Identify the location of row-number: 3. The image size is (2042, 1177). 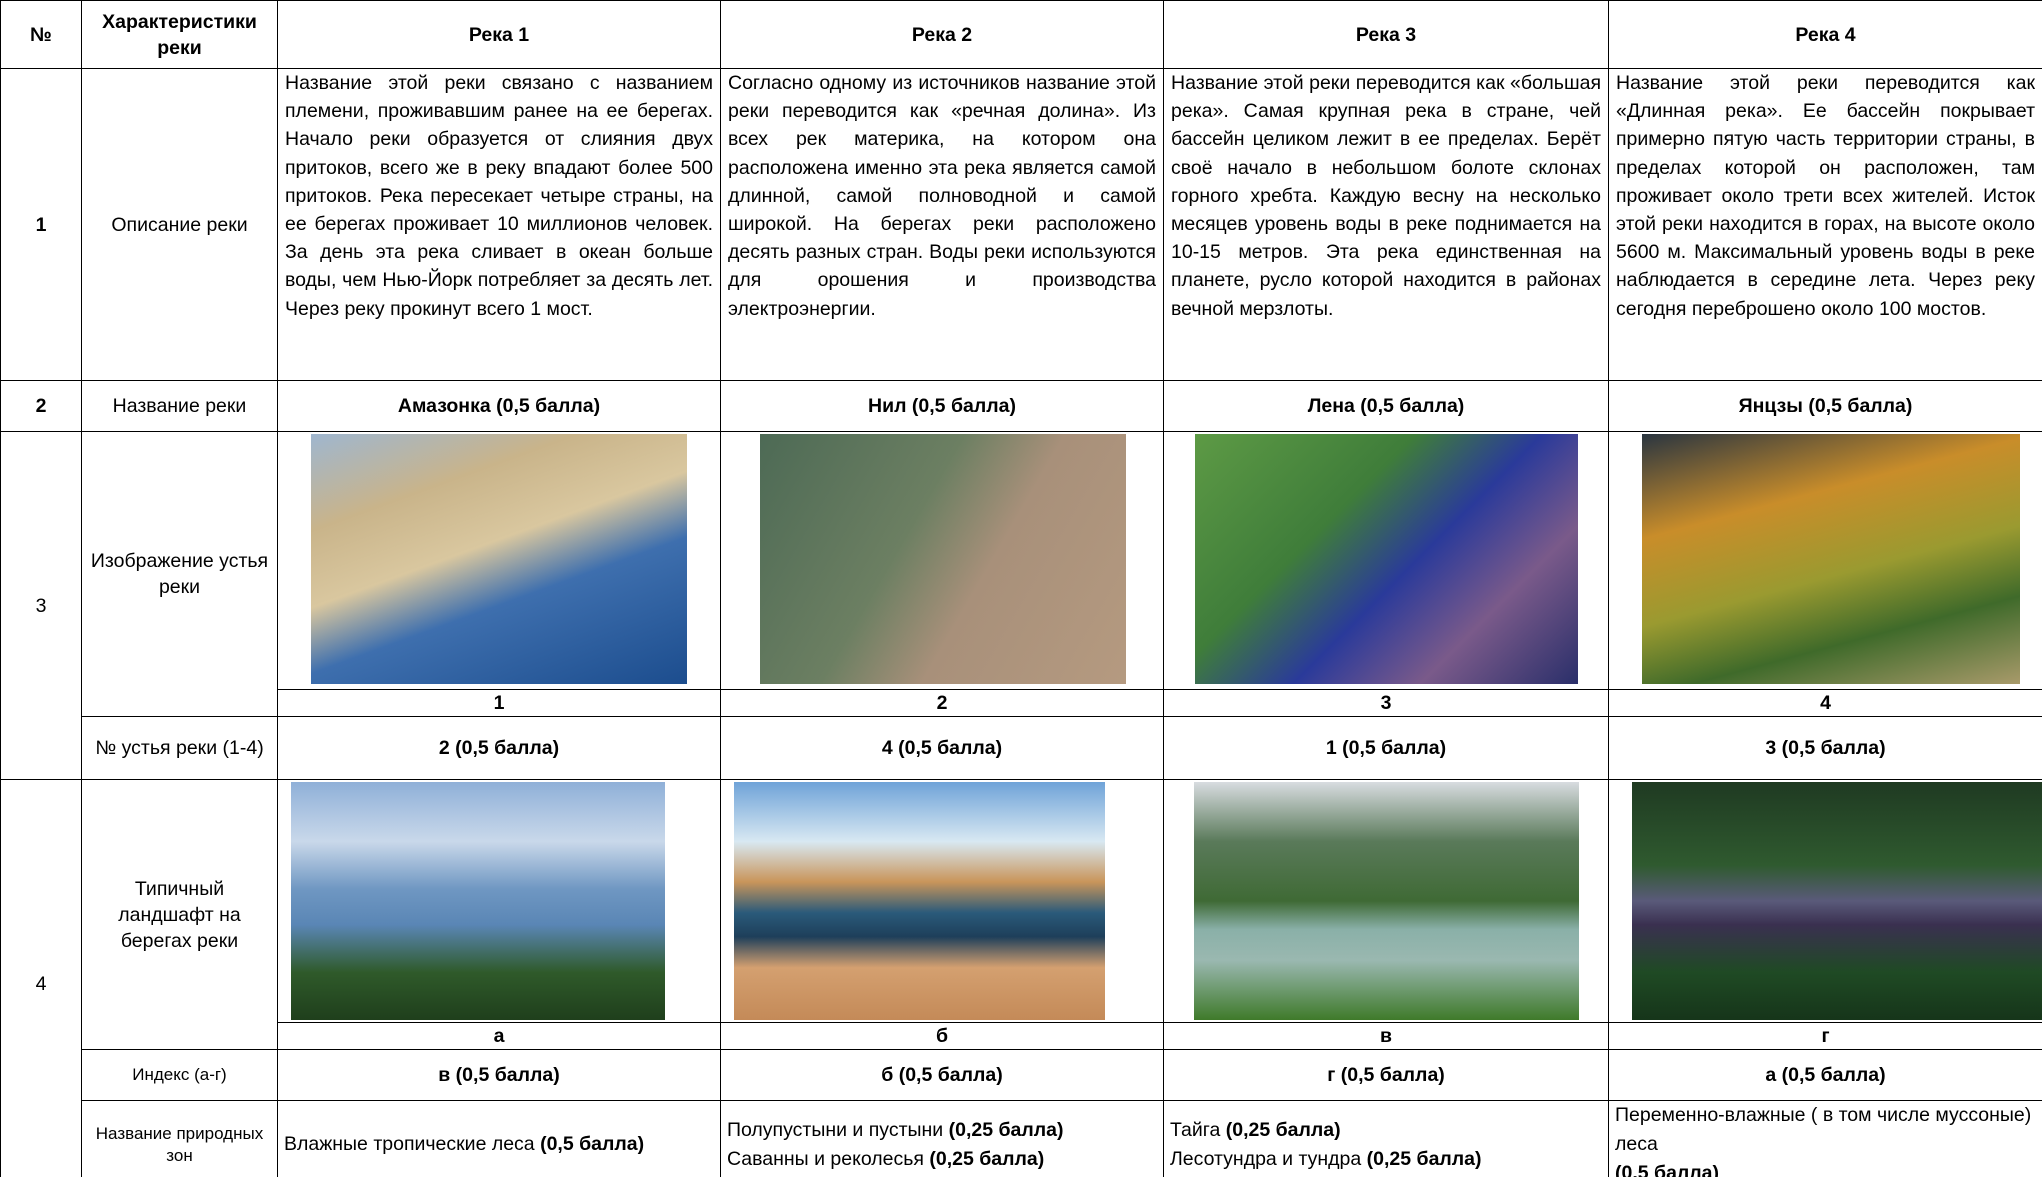
(41, 605).